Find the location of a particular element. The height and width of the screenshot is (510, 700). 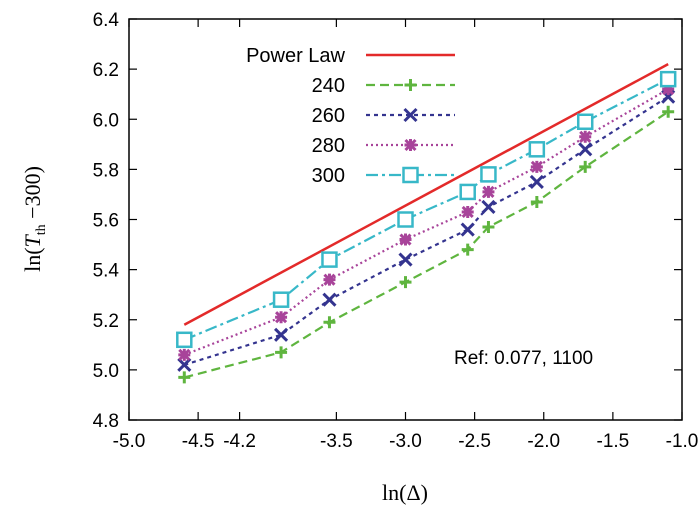

y-axis-title: ln(Tth −300) is located at coordinates (34, 219).